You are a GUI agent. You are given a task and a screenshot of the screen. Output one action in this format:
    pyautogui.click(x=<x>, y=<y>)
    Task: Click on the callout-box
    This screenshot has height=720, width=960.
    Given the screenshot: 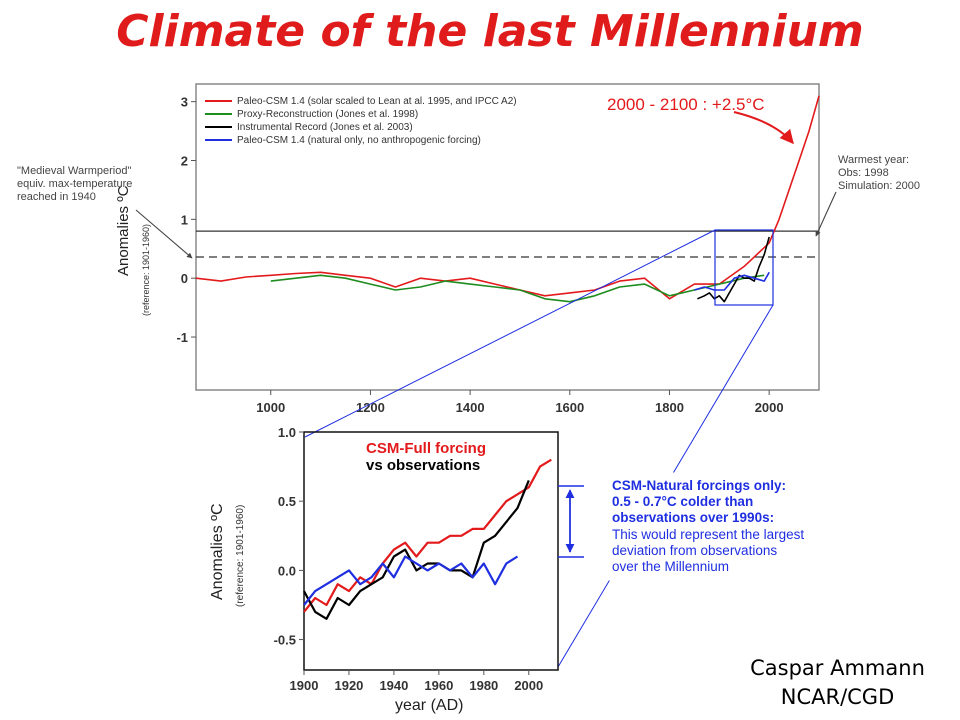 What is the action you would take?
    pyautogui.click(x=751, y=526)
    